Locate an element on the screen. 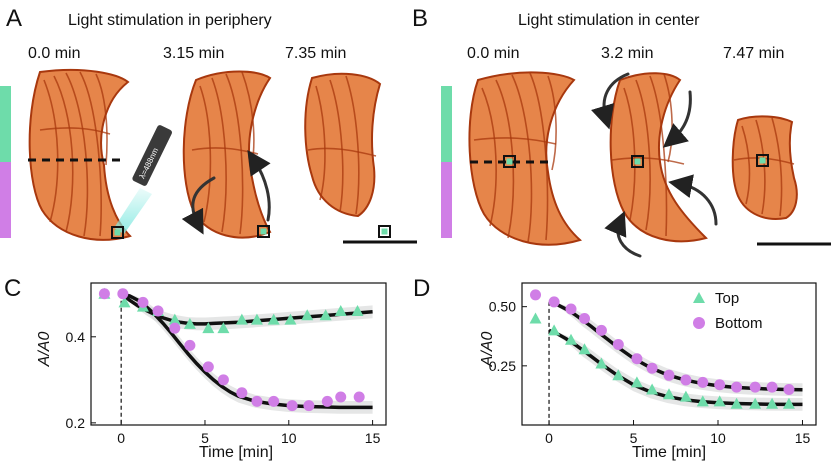 The image size is (831, 467). panel-a-stim-roi-1-fill is located at coordinates (117, 232).